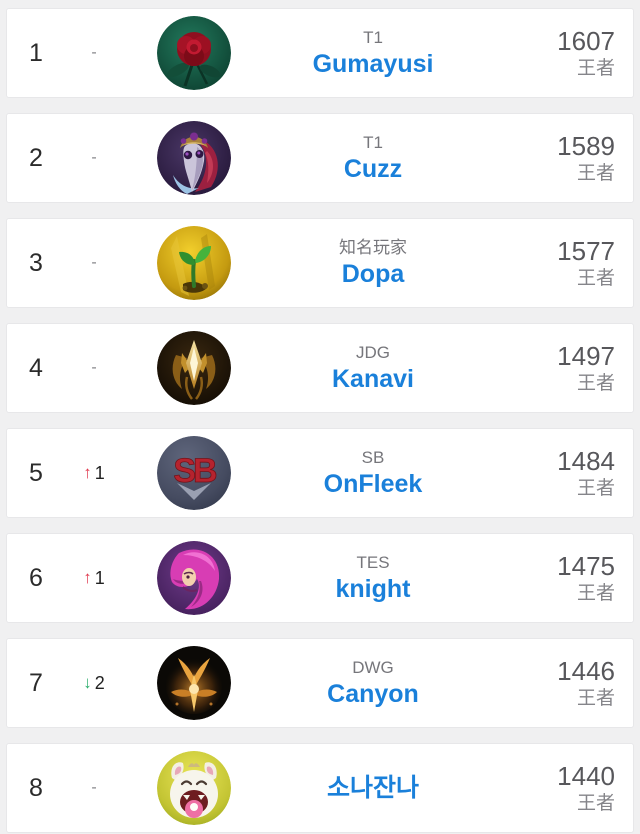  Describe the element at coordinates (36, 157) in the screenshot. I see `rank-number: 2` at that location.